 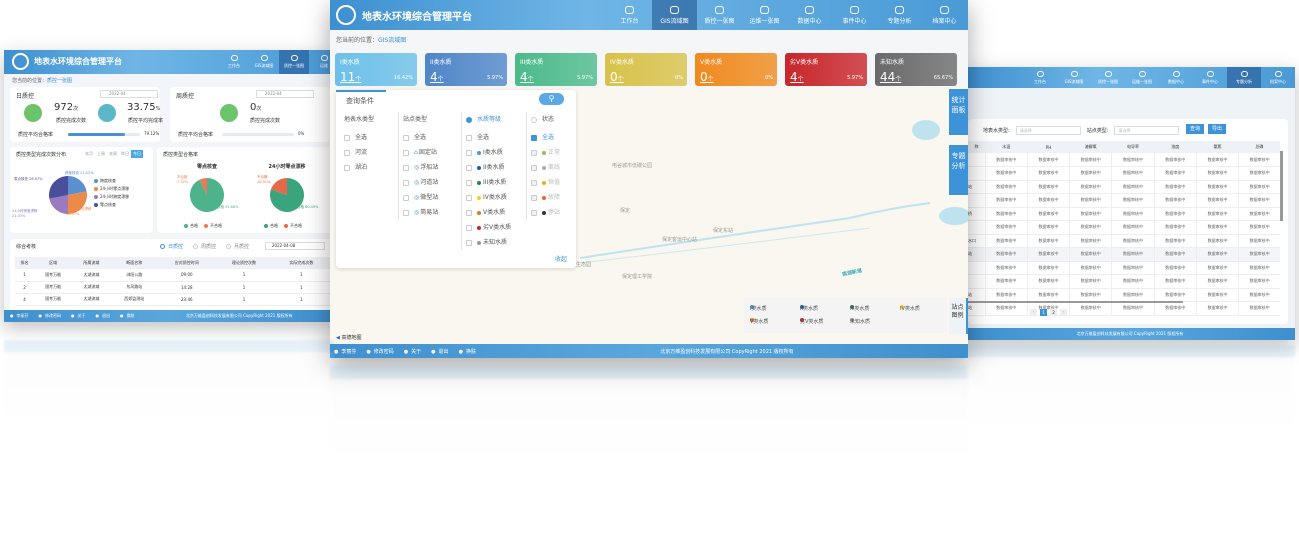 I want to click on page-button: 2, so click(x=1053, y=312).